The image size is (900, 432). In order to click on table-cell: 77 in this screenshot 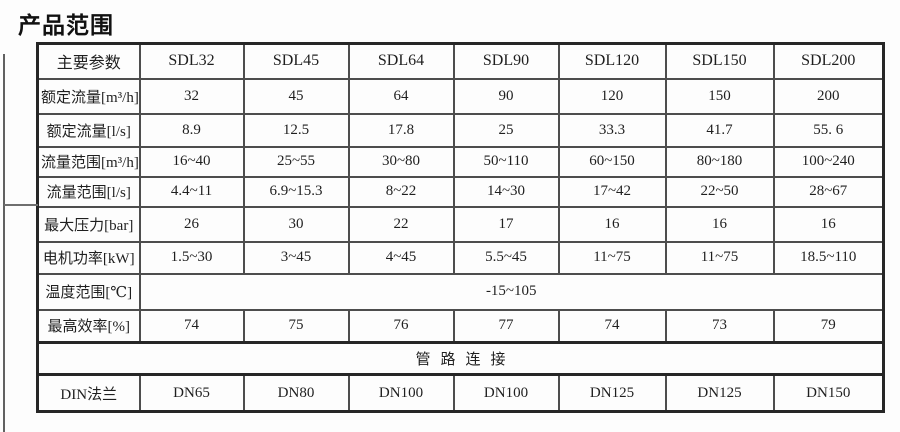, I will do `click(506, 326)`.